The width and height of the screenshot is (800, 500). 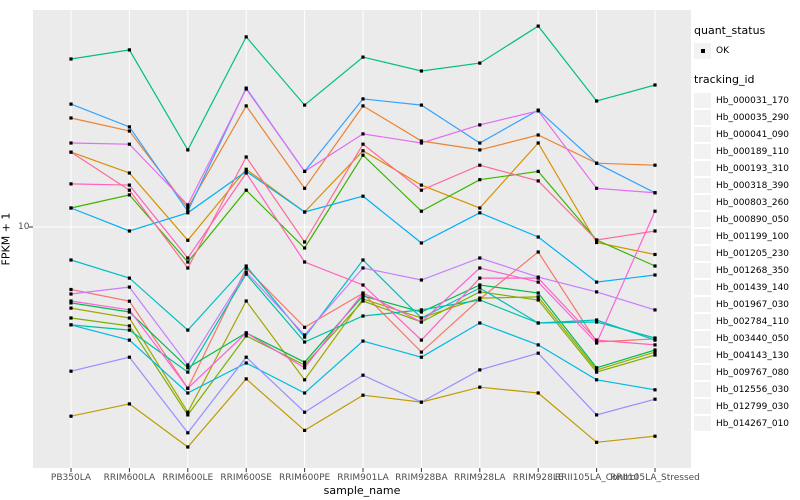 I want to click on legend-entry: Hb_000890_050, so click(x=746, y=219).